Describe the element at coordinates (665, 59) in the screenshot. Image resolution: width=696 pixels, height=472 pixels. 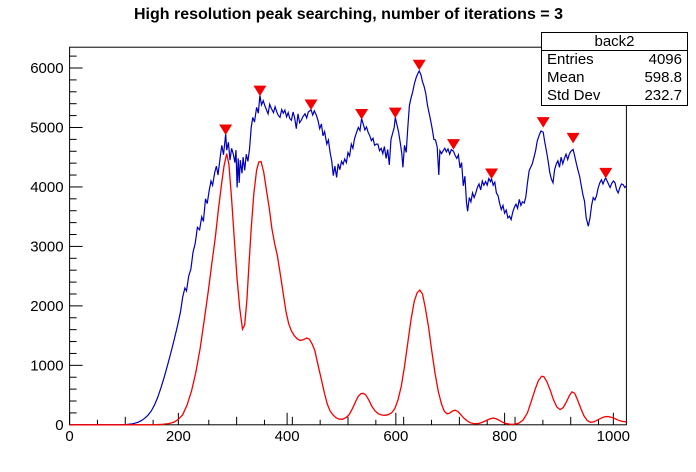
I see `stats-value: 4096` at that location.